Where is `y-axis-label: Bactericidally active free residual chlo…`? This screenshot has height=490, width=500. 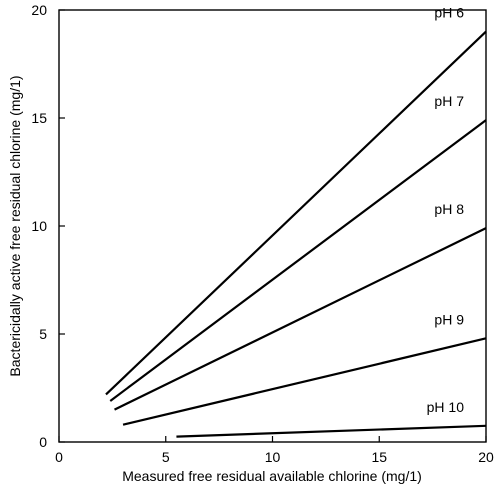
y-axis-label: Bactericidally active free residual chlo… is located at coordinates (15, 225).